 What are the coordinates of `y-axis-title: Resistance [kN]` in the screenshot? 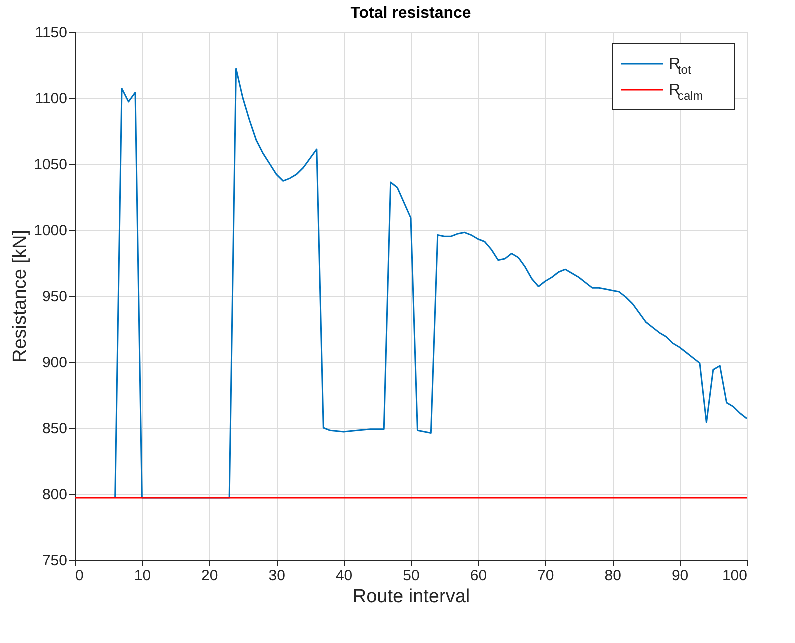 It's located at (21, 297).